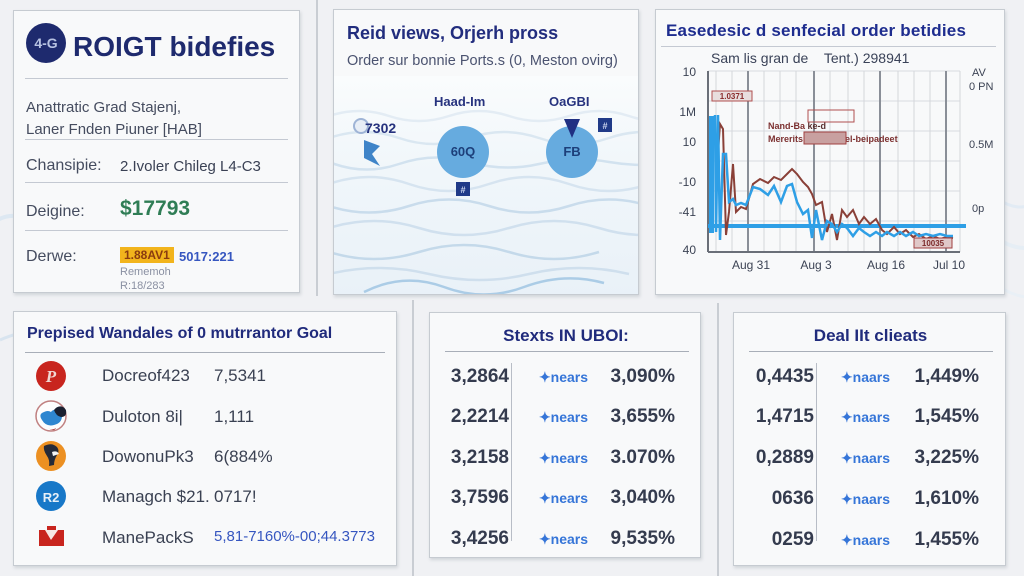  Describe the element at coordinates (981, 145) in the screenshot. I see `svg-text: 0.5M` at that location.